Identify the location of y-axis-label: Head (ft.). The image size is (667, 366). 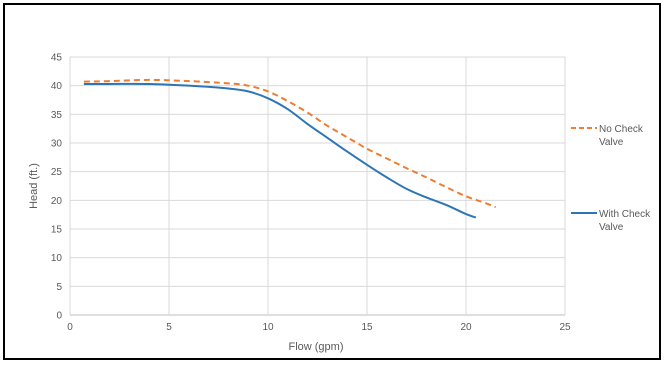
(34, 186).